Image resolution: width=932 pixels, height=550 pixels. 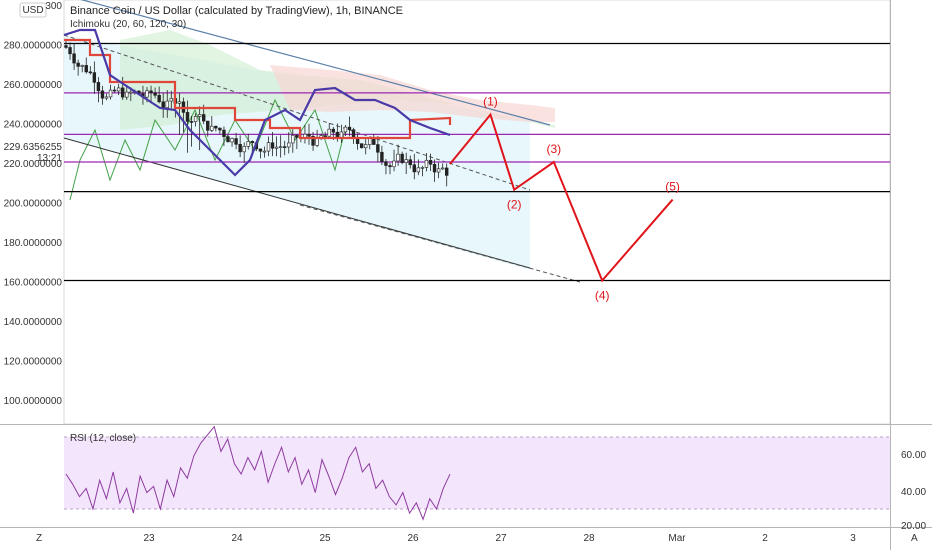 What do you see at coordinates (256, 112) in the screenshot?
I see `price-candles` at bounding box center [256, 112].